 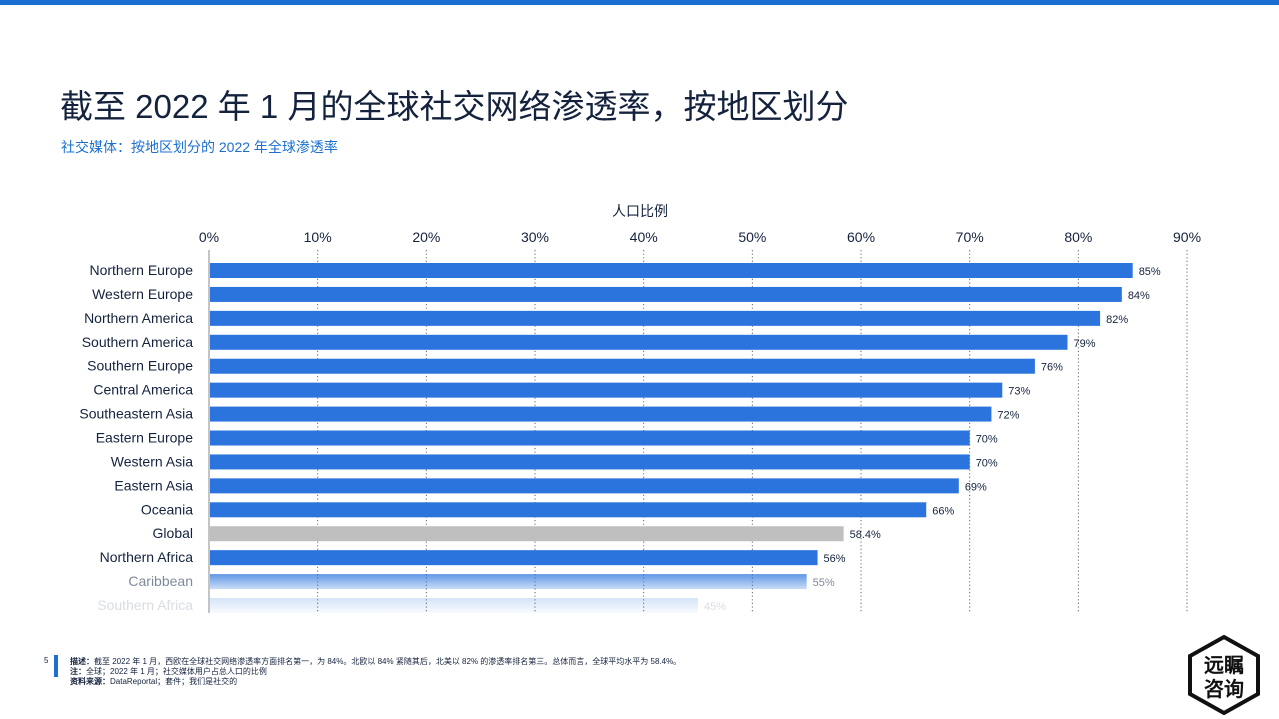 What do you see at coordinates (976, 487) in the screenshot?
I see `value-label: 69%` at bounding box center [976, 487].